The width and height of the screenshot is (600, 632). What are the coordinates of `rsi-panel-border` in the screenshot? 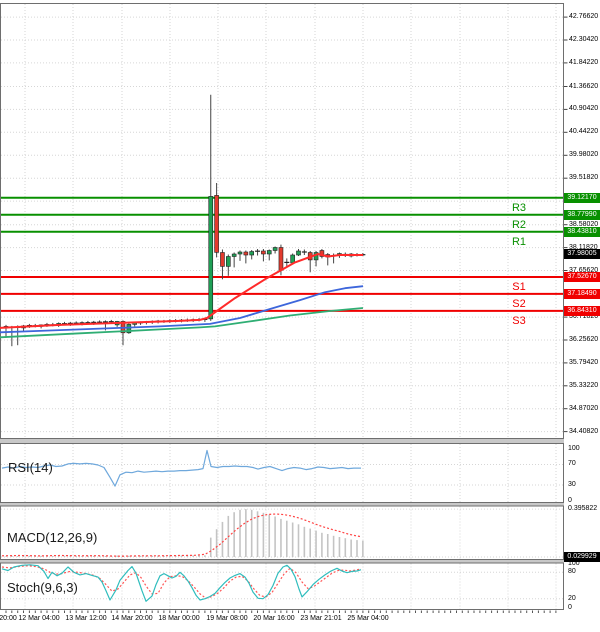 It's located at (282, 473).